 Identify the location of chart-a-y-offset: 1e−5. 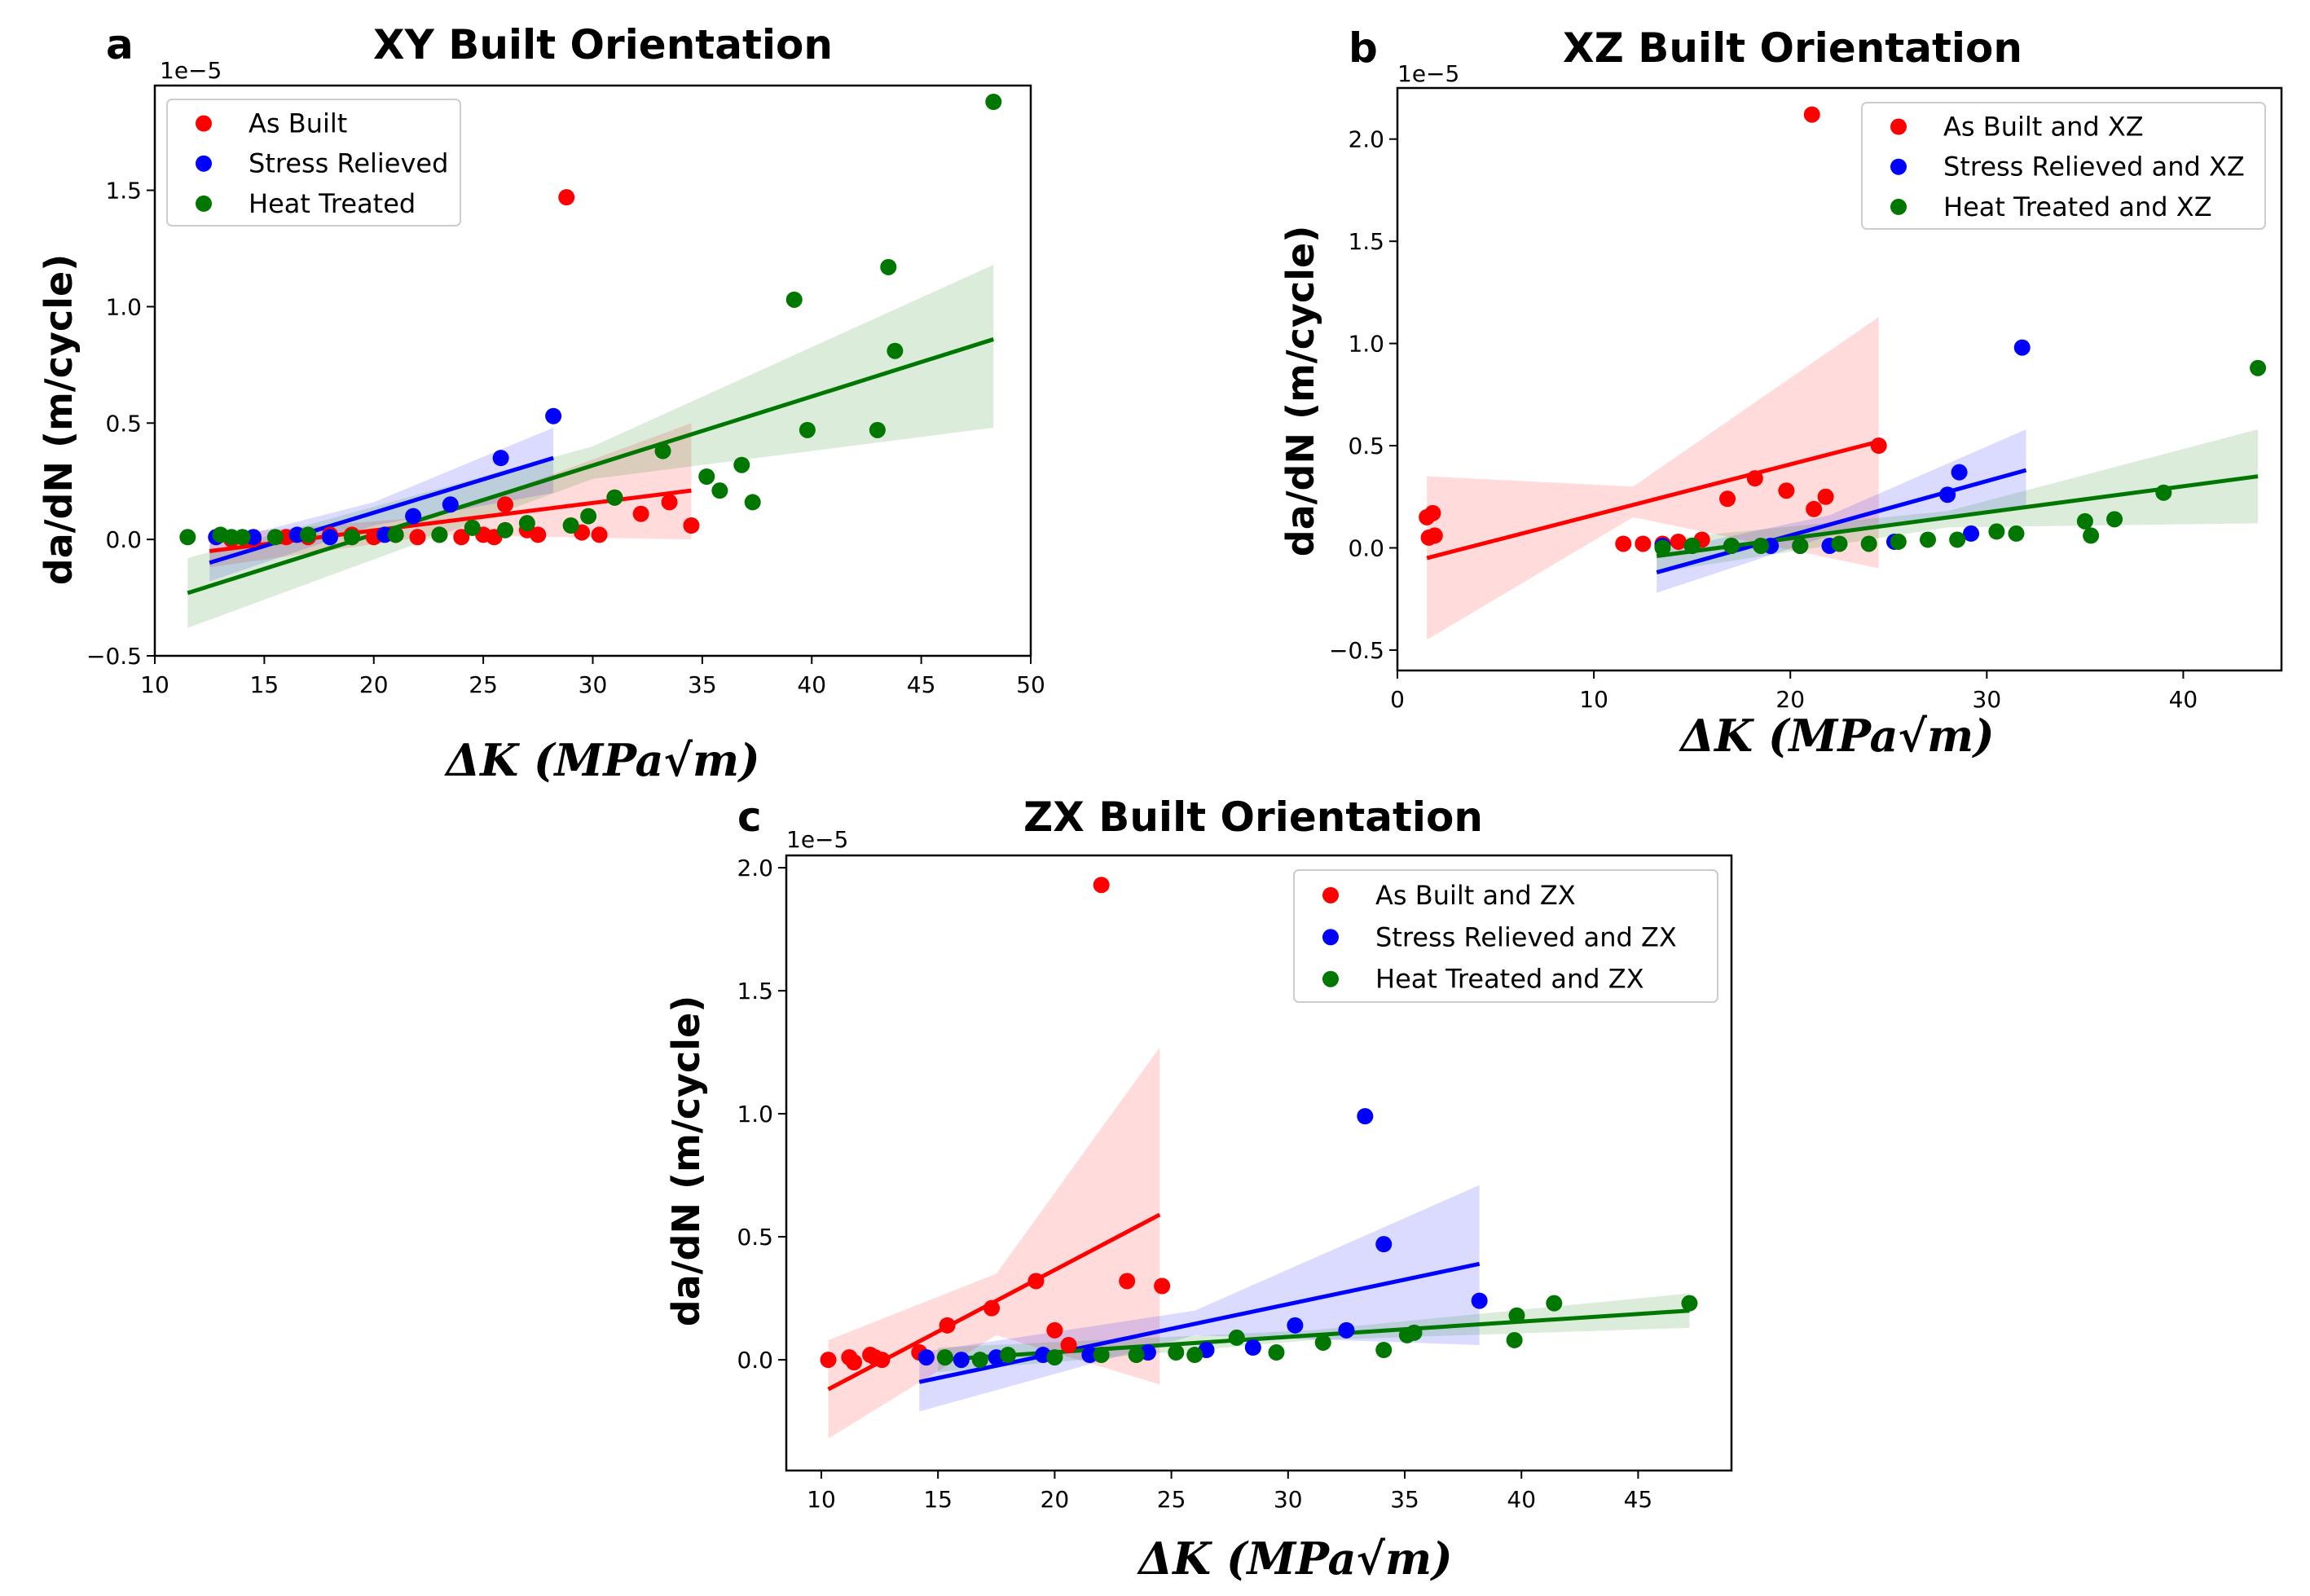
(191, 70).